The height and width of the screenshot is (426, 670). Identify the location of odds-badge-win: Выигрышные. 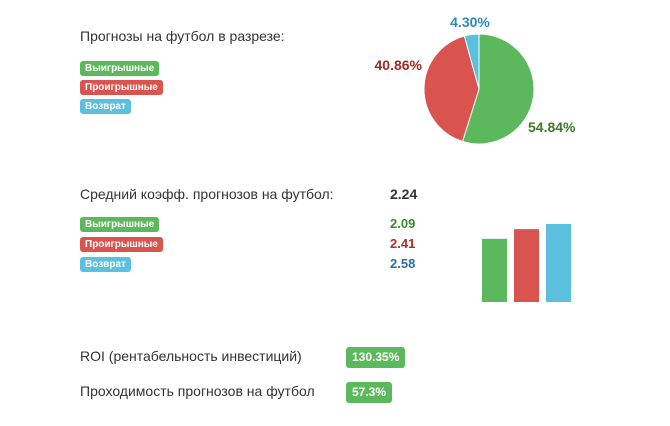
(120, 224).